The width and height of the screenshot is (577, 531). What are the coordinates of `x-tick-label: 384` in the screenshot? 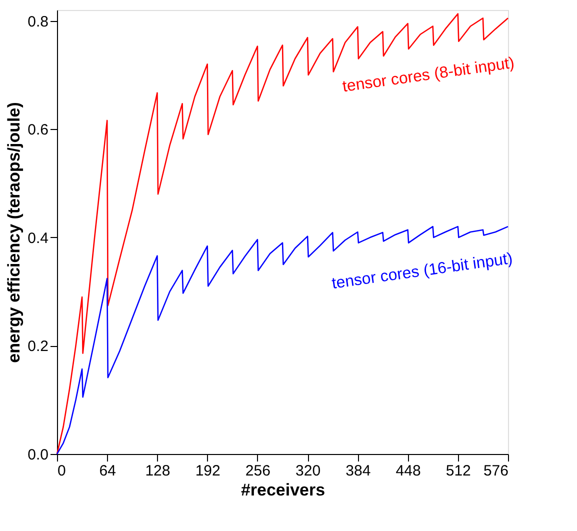 It's located at (358, 471).